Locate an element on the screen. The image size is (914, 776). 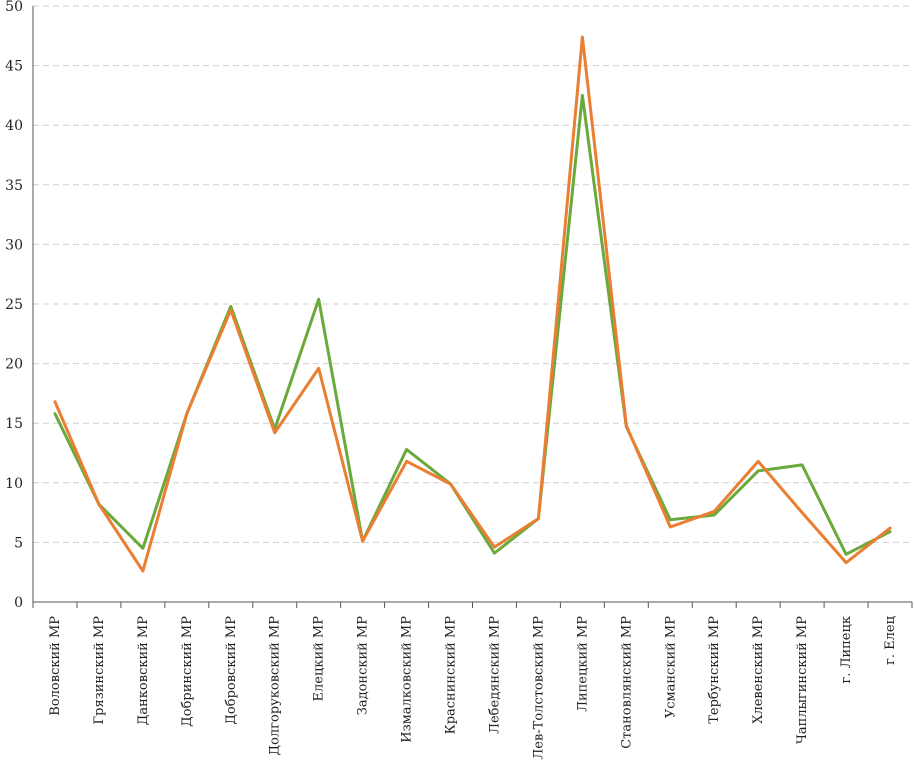
x-tick-label: Становлянский МР is located at coordinates (626, 682).